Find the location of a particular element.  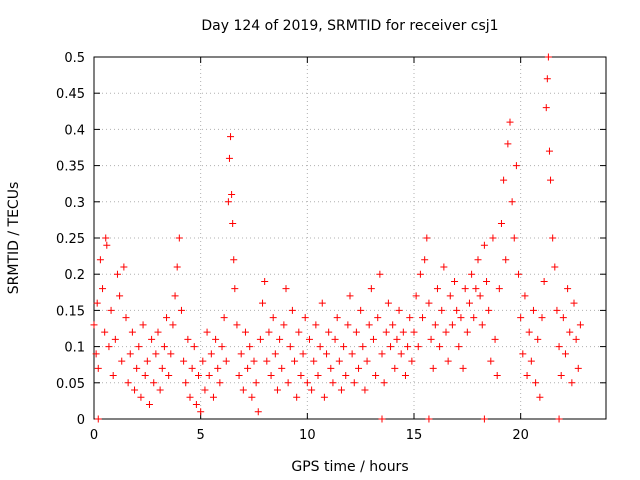

y-axis-label: SRMTID / TECUs is located at coordinates (14, 238).